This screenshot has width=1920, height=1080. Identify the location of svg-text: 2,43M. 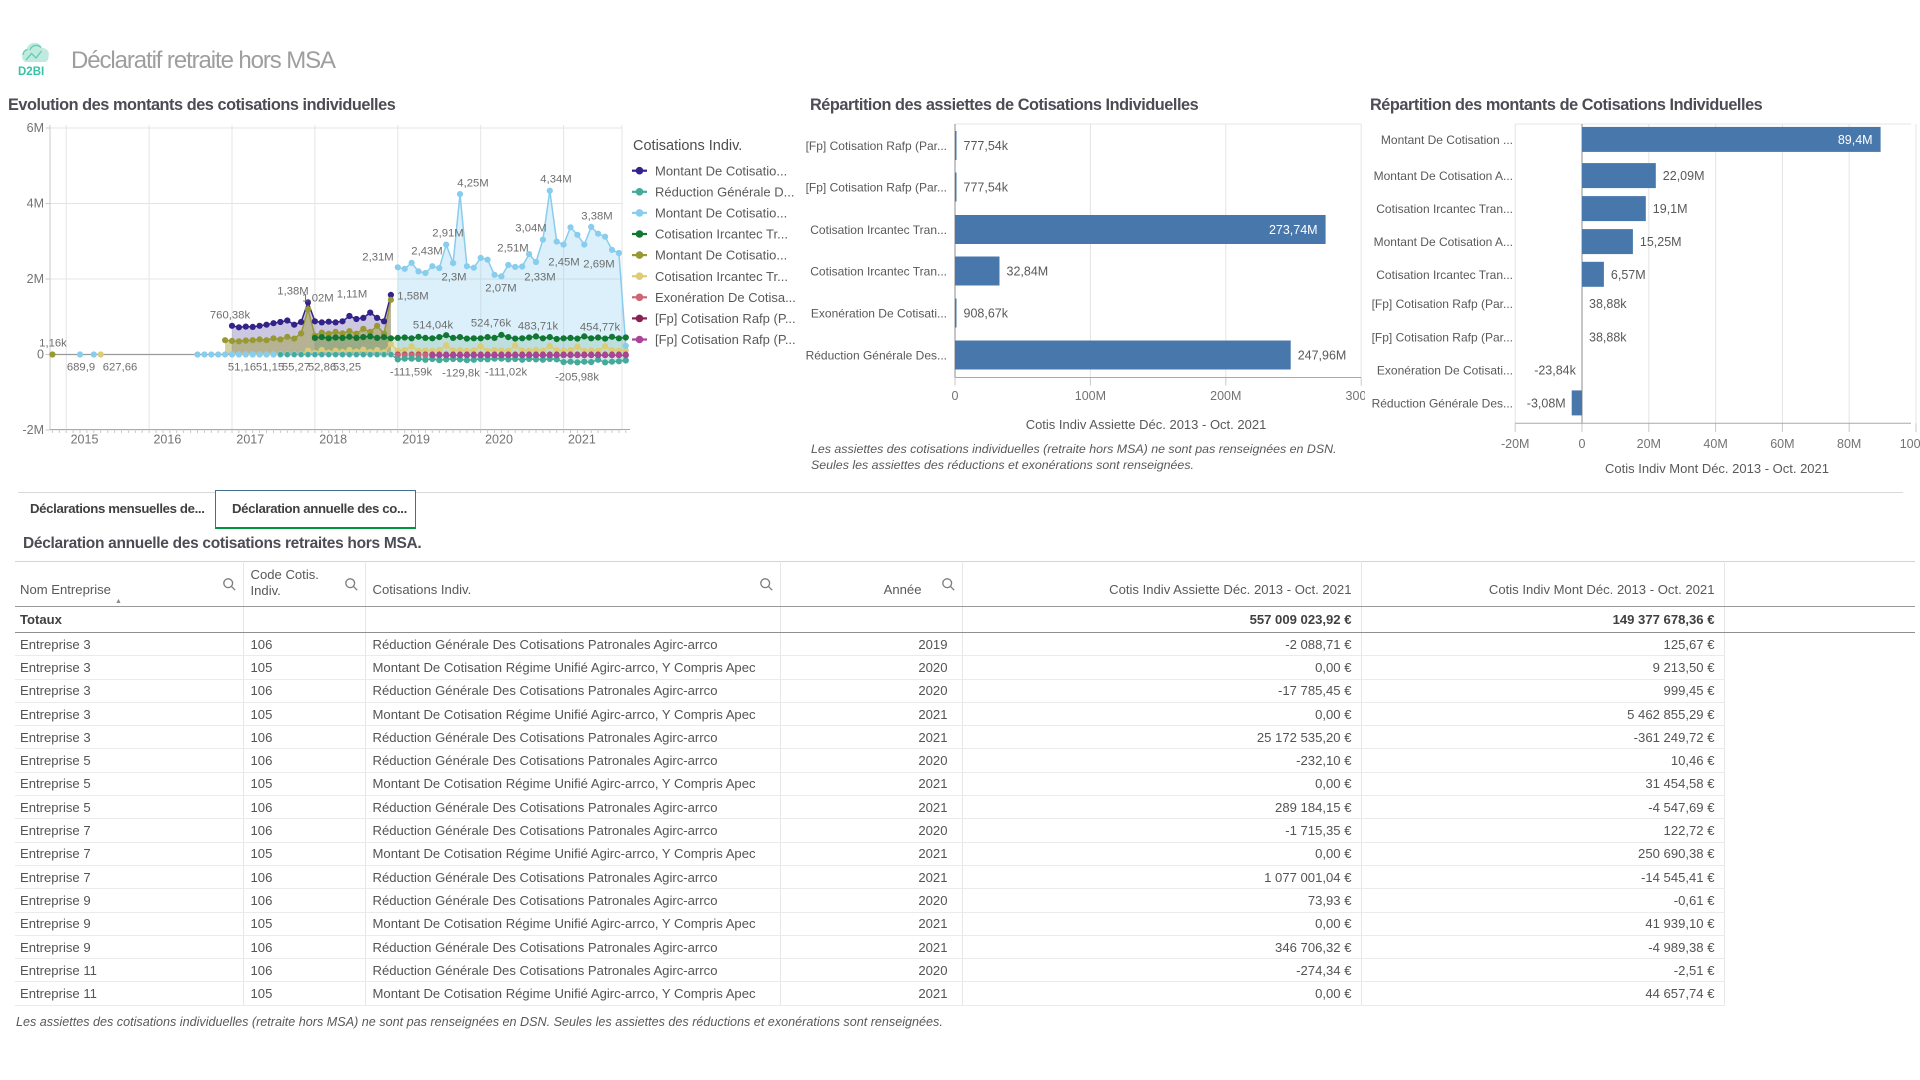
(426, 252).